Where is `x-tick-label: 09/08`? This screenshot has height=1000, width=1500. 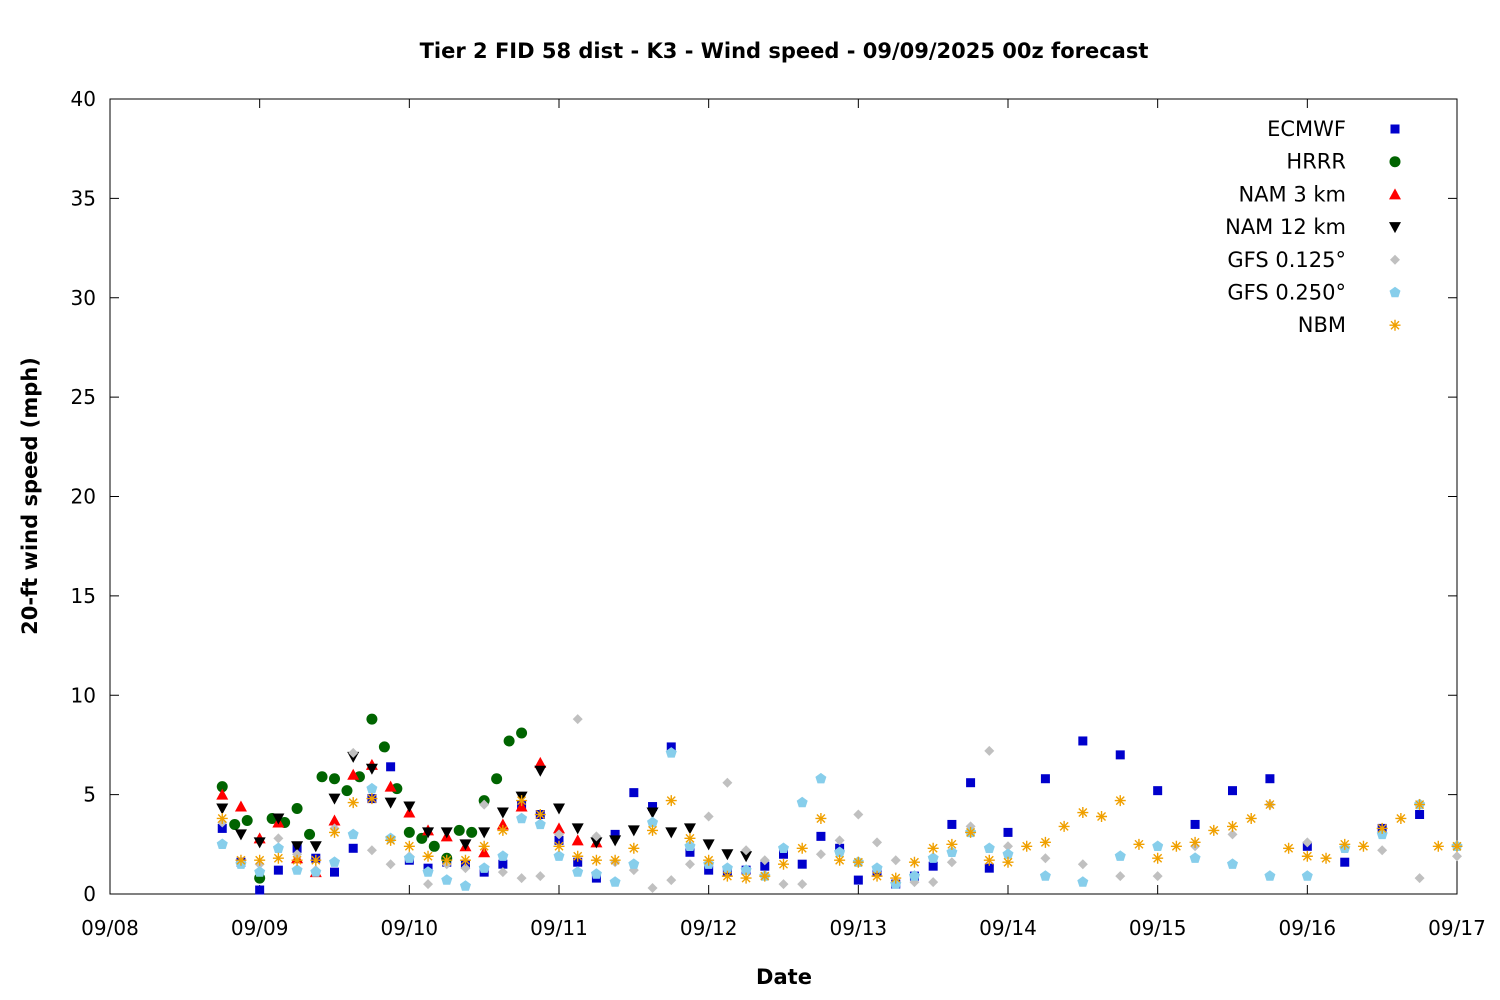 x-tick-label: 09/08 is located at coordinates (110, 928).